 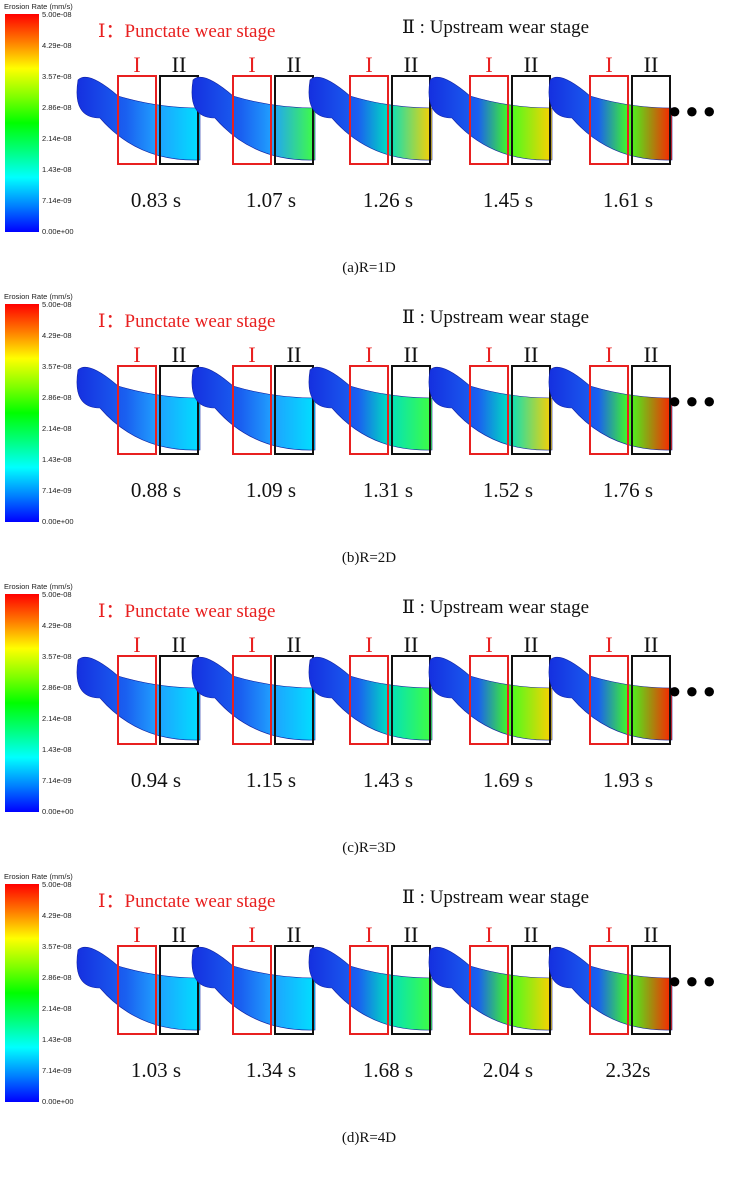 What do you see at coordinates (369, 558) in the screenshot?
I see `panel-caption: (b)R=2D` at bounding box center [369, 558].